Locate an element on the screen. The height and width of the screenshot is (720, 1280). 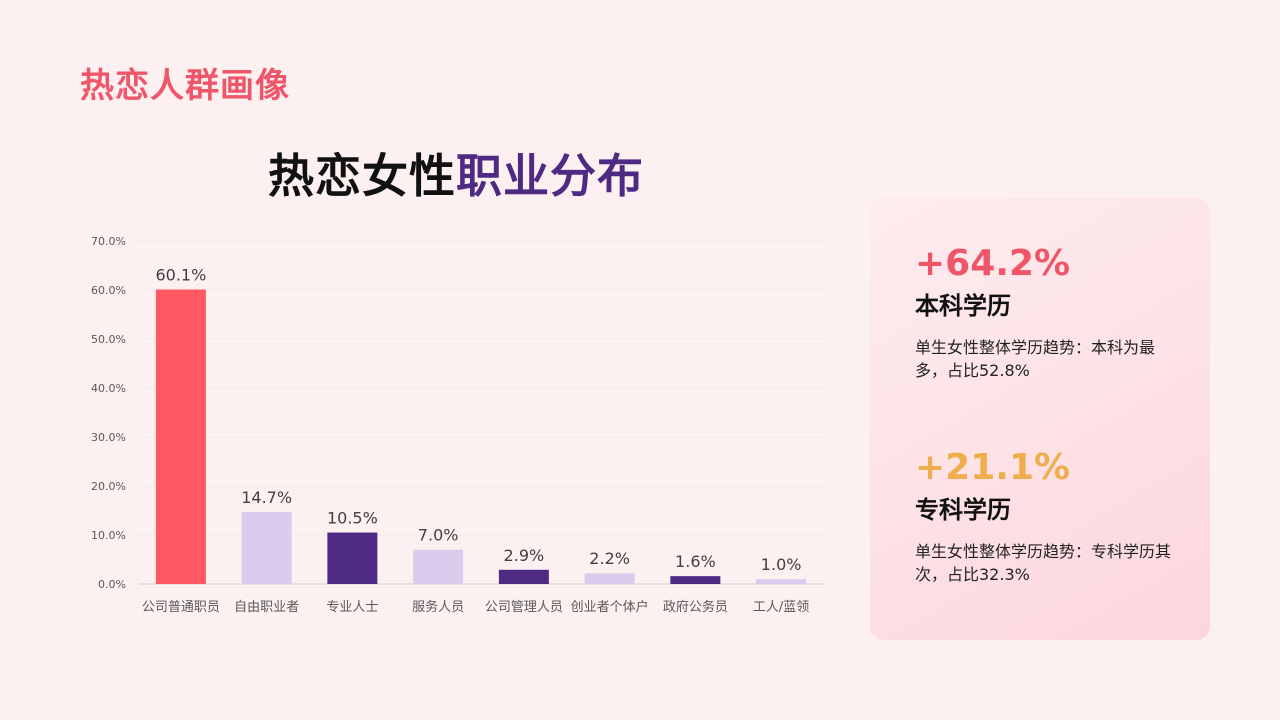
x-tick-label: 公司普通职员 is located at coordinates (181, 607).